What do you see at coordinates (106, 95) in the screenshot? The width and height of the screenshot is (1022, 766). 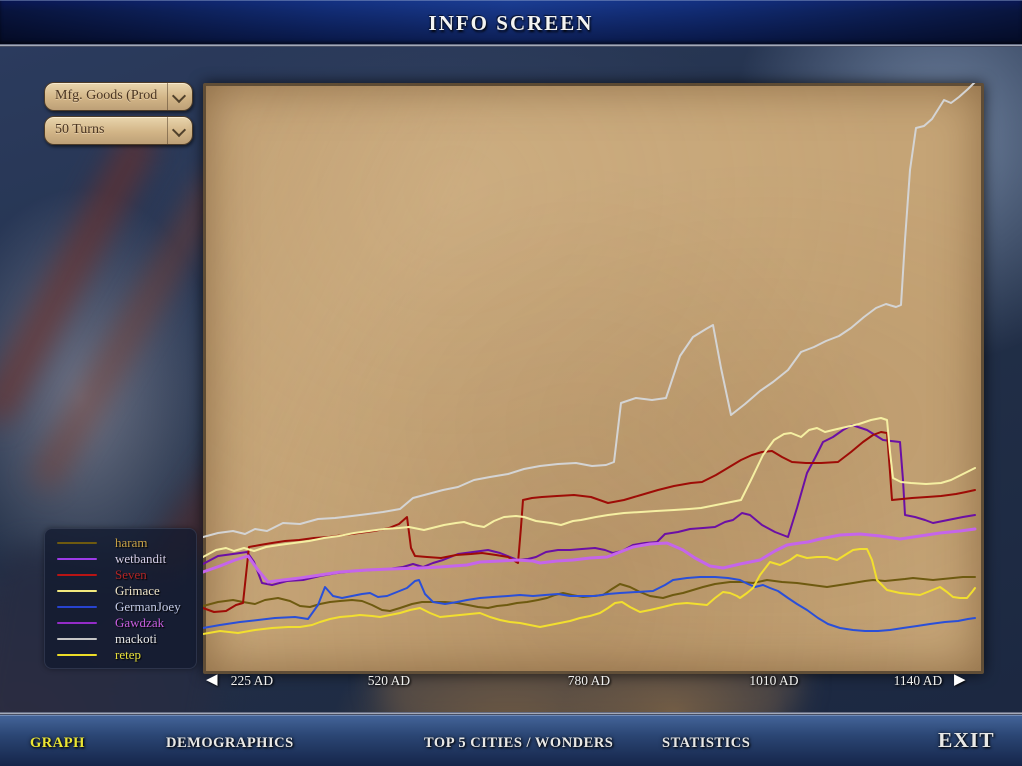 I see `metric-dropdown-value: Mfg. Goods (Prod` at bounding box center [106, 95].